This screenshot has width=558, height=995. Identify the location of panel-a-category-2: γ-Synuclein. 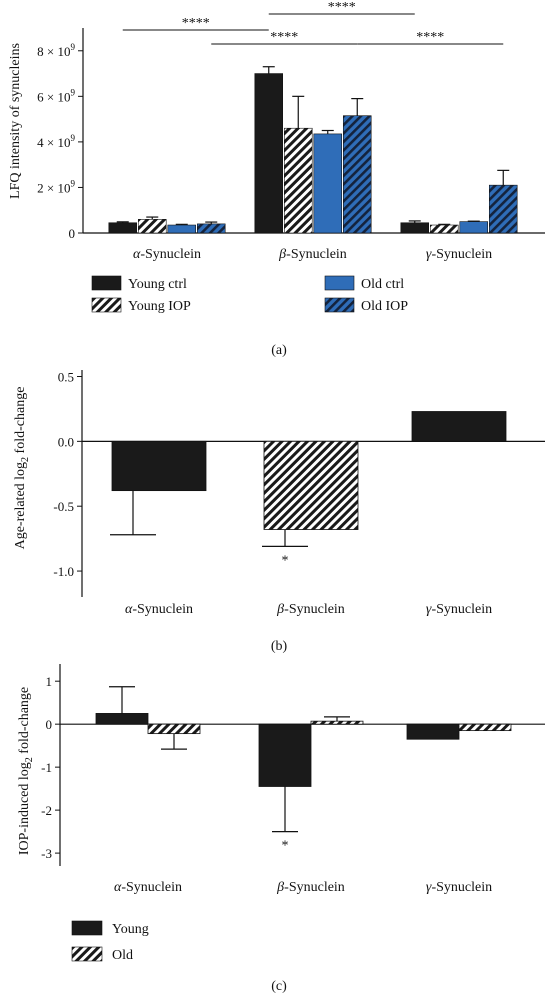
(459, 254).